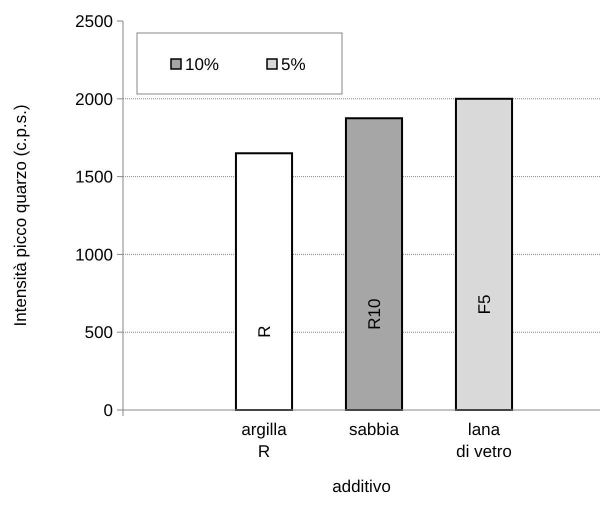  What do you see at coordinates (20, 215) in the screenshot?
I see `y-axis-title: Intensità picco quarzo (c.p.s.)` at bounding box center [20, 215].